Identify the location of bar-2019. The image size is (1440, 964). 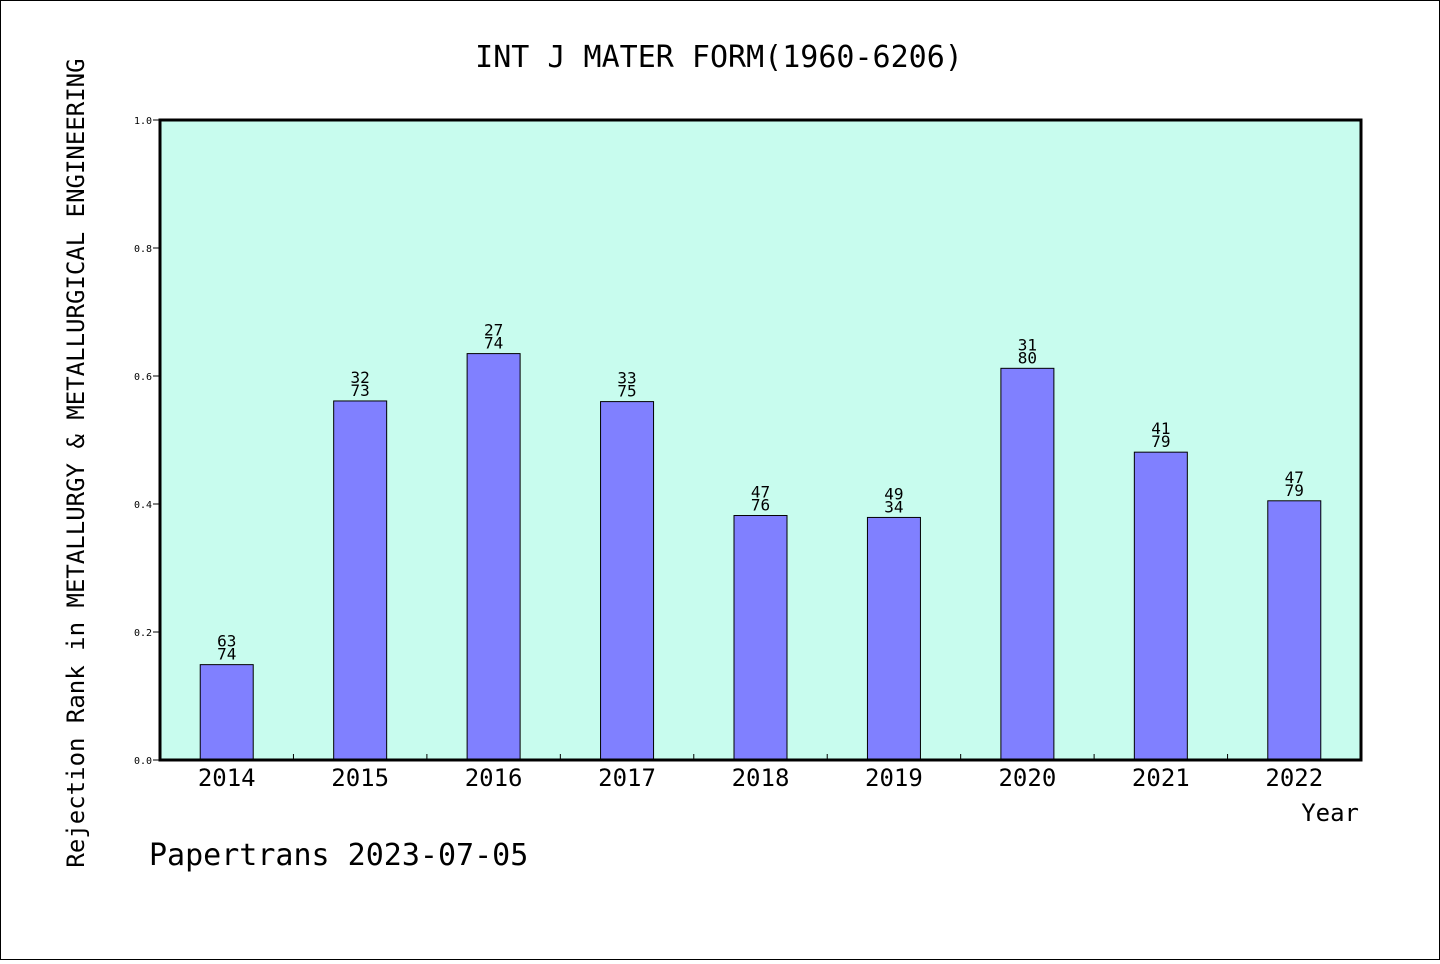
(893, 638).